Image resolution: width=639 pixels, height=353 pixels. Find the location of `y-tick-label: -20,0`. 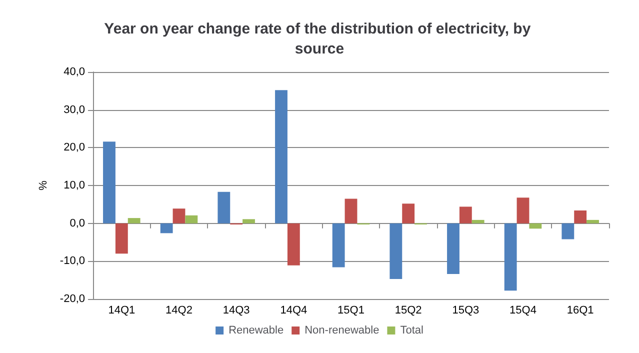

y-tick-label: -20,0 is located at coordinates (72, 299).